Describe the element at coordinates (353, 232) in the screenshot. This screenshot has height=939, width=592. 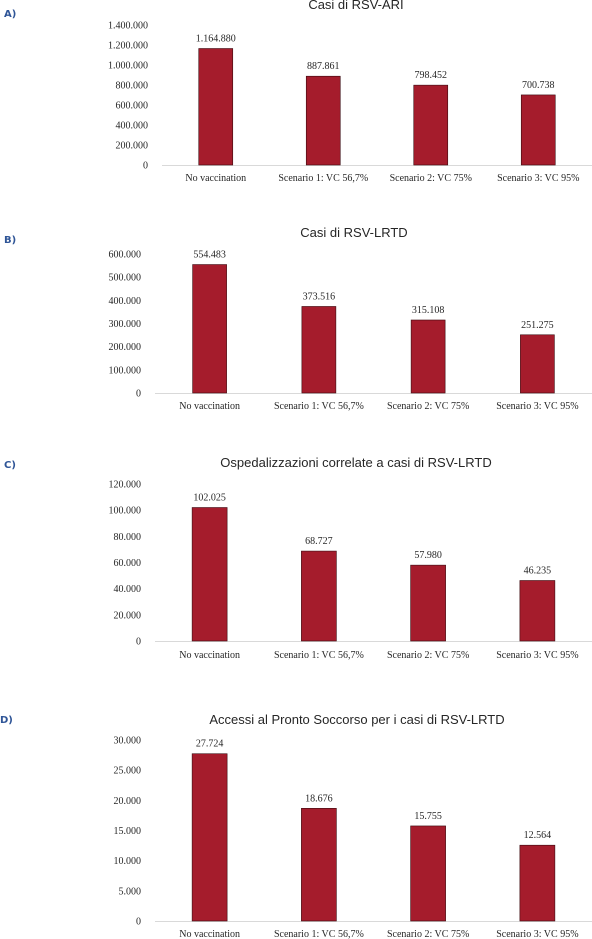
I see `chart-title: Casi di RSV-LRTD` at that location.